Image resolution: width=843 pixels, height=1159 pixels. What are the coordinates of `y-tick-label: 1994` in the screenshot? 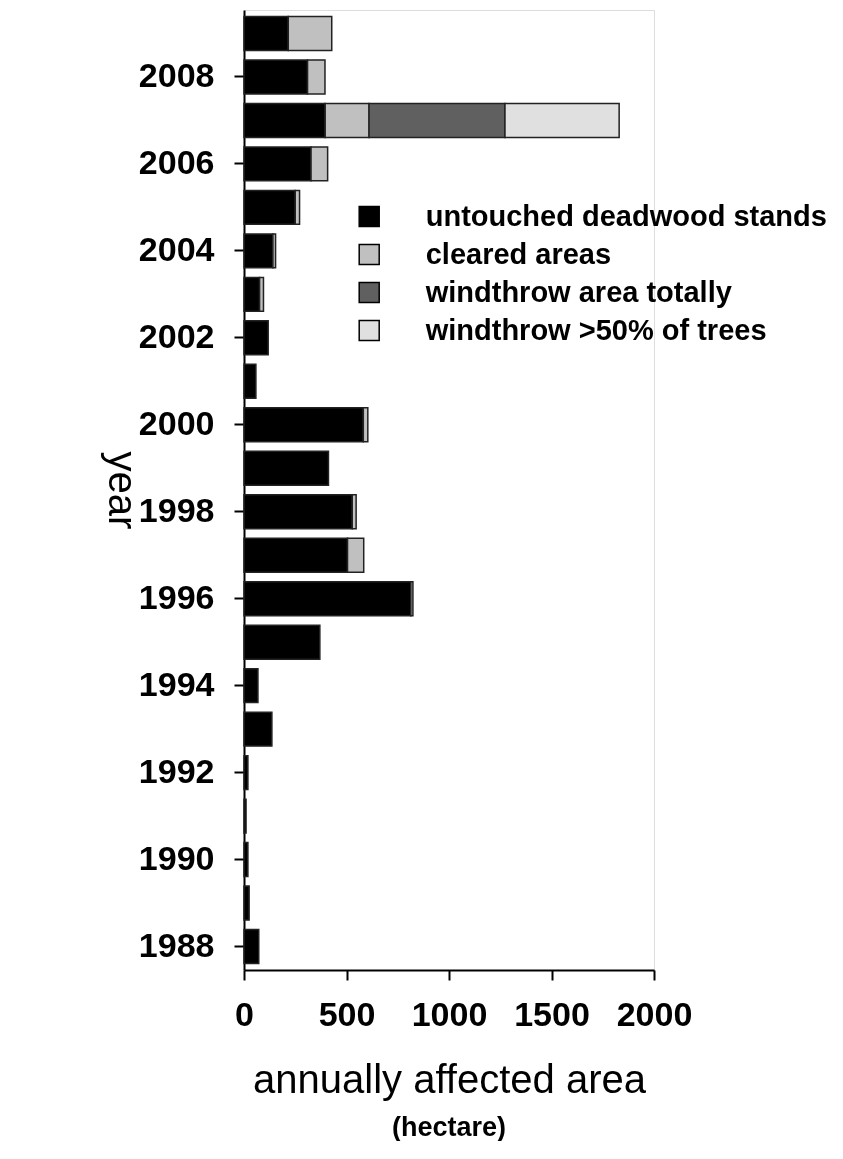 It's located at (176, 683).